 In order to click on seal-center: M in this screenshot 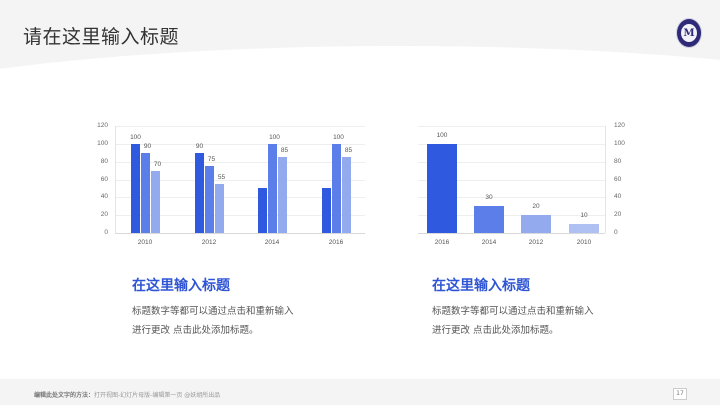, I will do `click(689, 33)`.